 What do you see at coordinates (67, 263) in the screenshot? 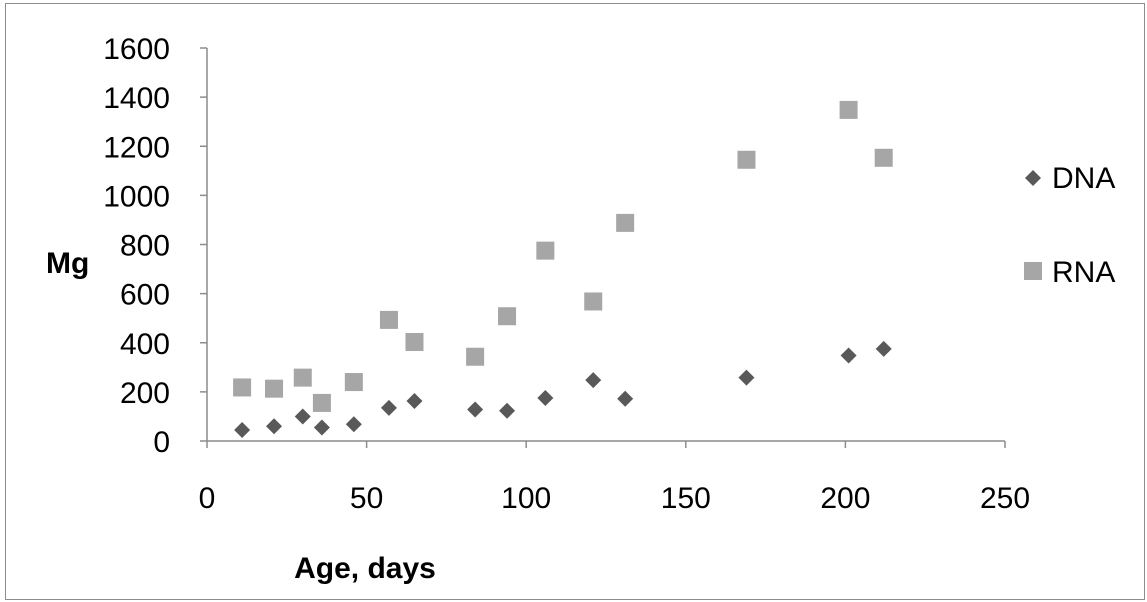
I see `y-axis-title: Mg` at bounding box center [67, 263].